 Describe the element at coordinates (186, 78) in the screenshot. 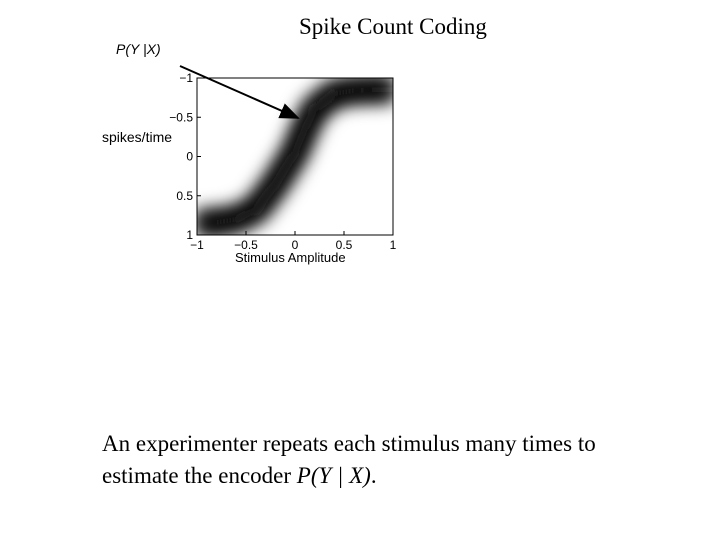

I see `y-tick-label: −1` at that location.